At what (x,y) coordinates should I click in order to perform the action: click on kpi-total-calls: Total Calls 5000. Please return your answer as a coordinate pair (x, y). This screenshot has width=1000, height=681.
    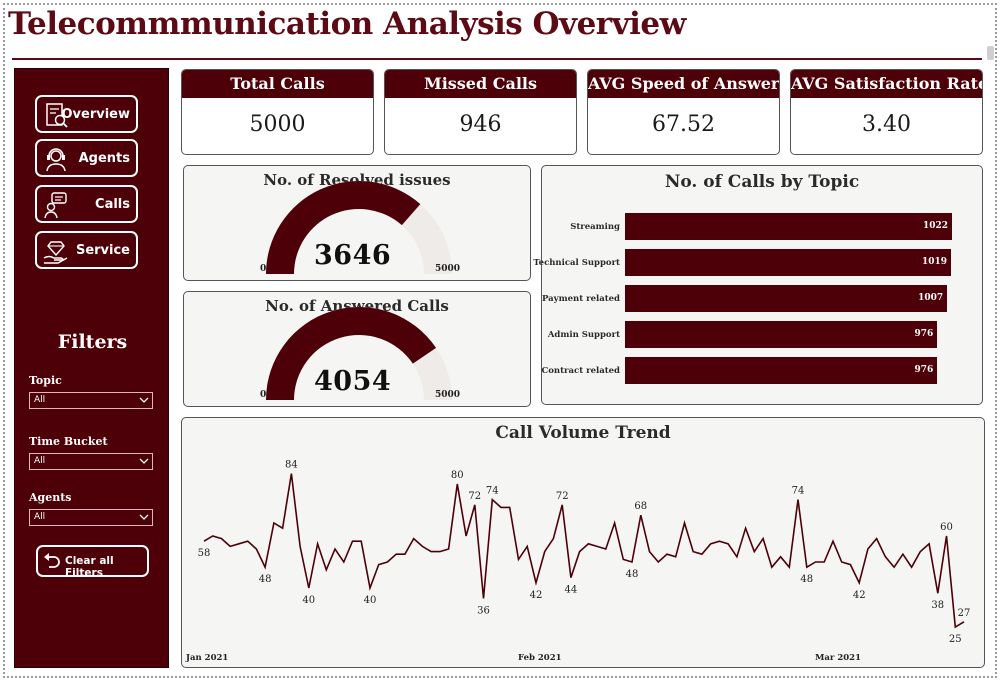
    Looking at the image, I should click on (277, 112).